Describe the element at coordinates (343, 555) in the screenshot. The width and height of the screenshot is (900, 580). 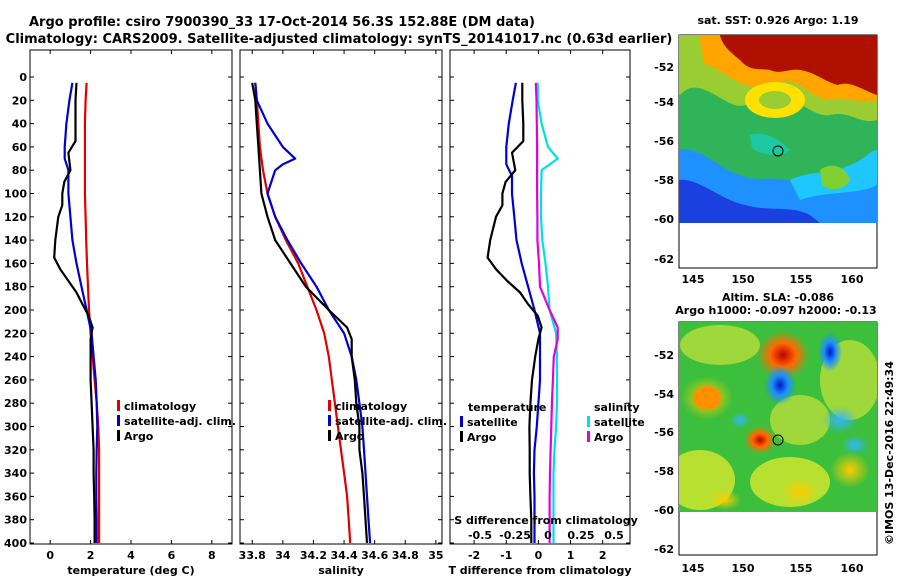
I see `x-tick-label: 34.4` at that location.